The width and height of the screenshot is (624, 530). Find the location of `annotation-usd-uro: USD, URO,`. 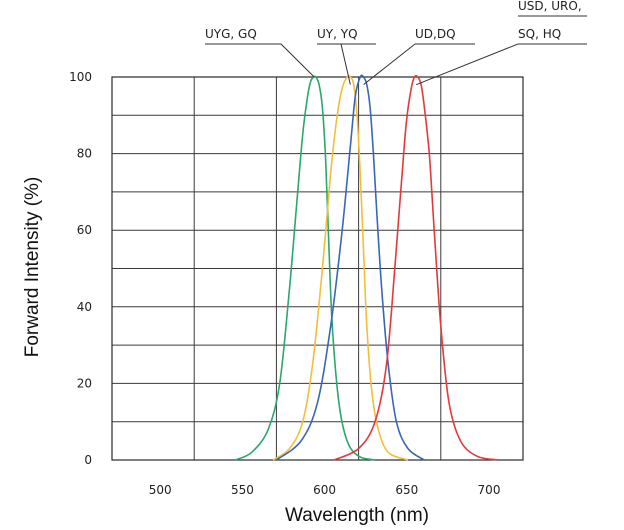

annotation-usd-uro: USD, URO, is located at coordinates (550, 6).